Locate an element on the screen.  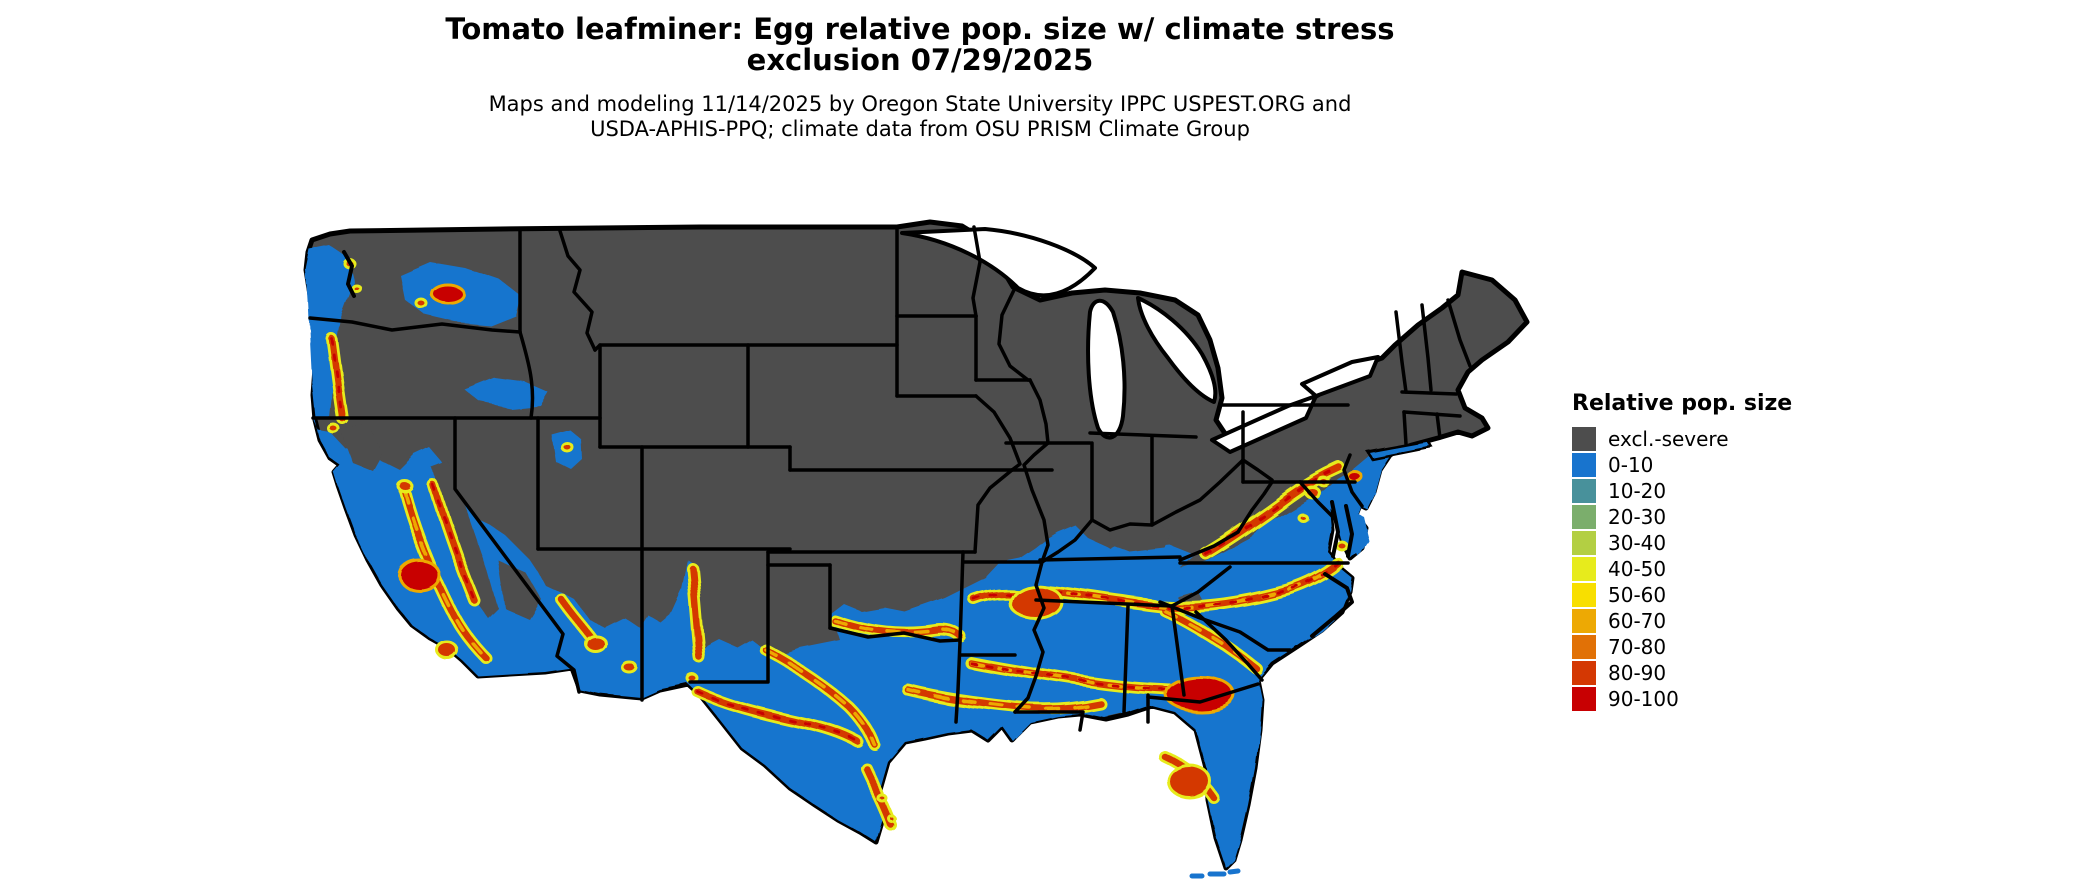
legend-label: 30-40 is located at coordinates (1637, 543).